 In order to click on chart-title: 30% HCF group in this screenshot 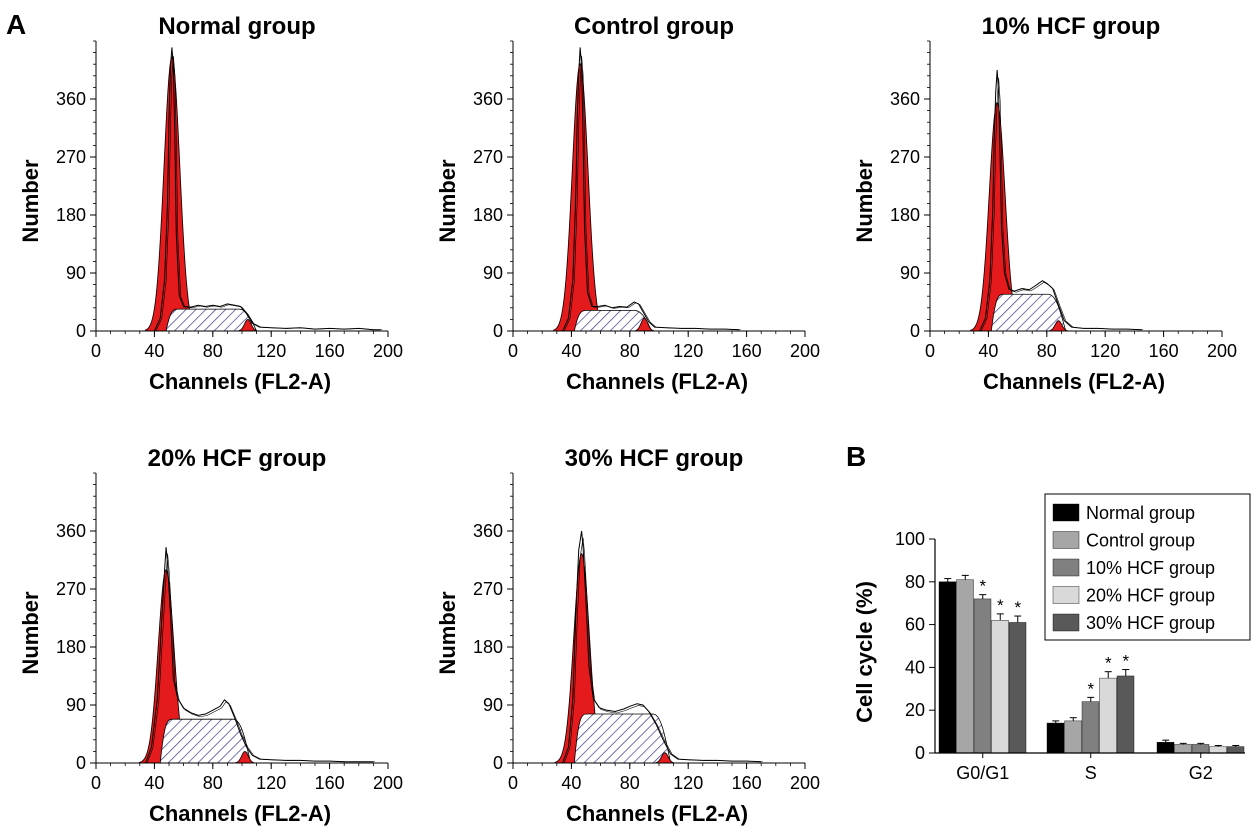, I will do `click(654, 458)`.